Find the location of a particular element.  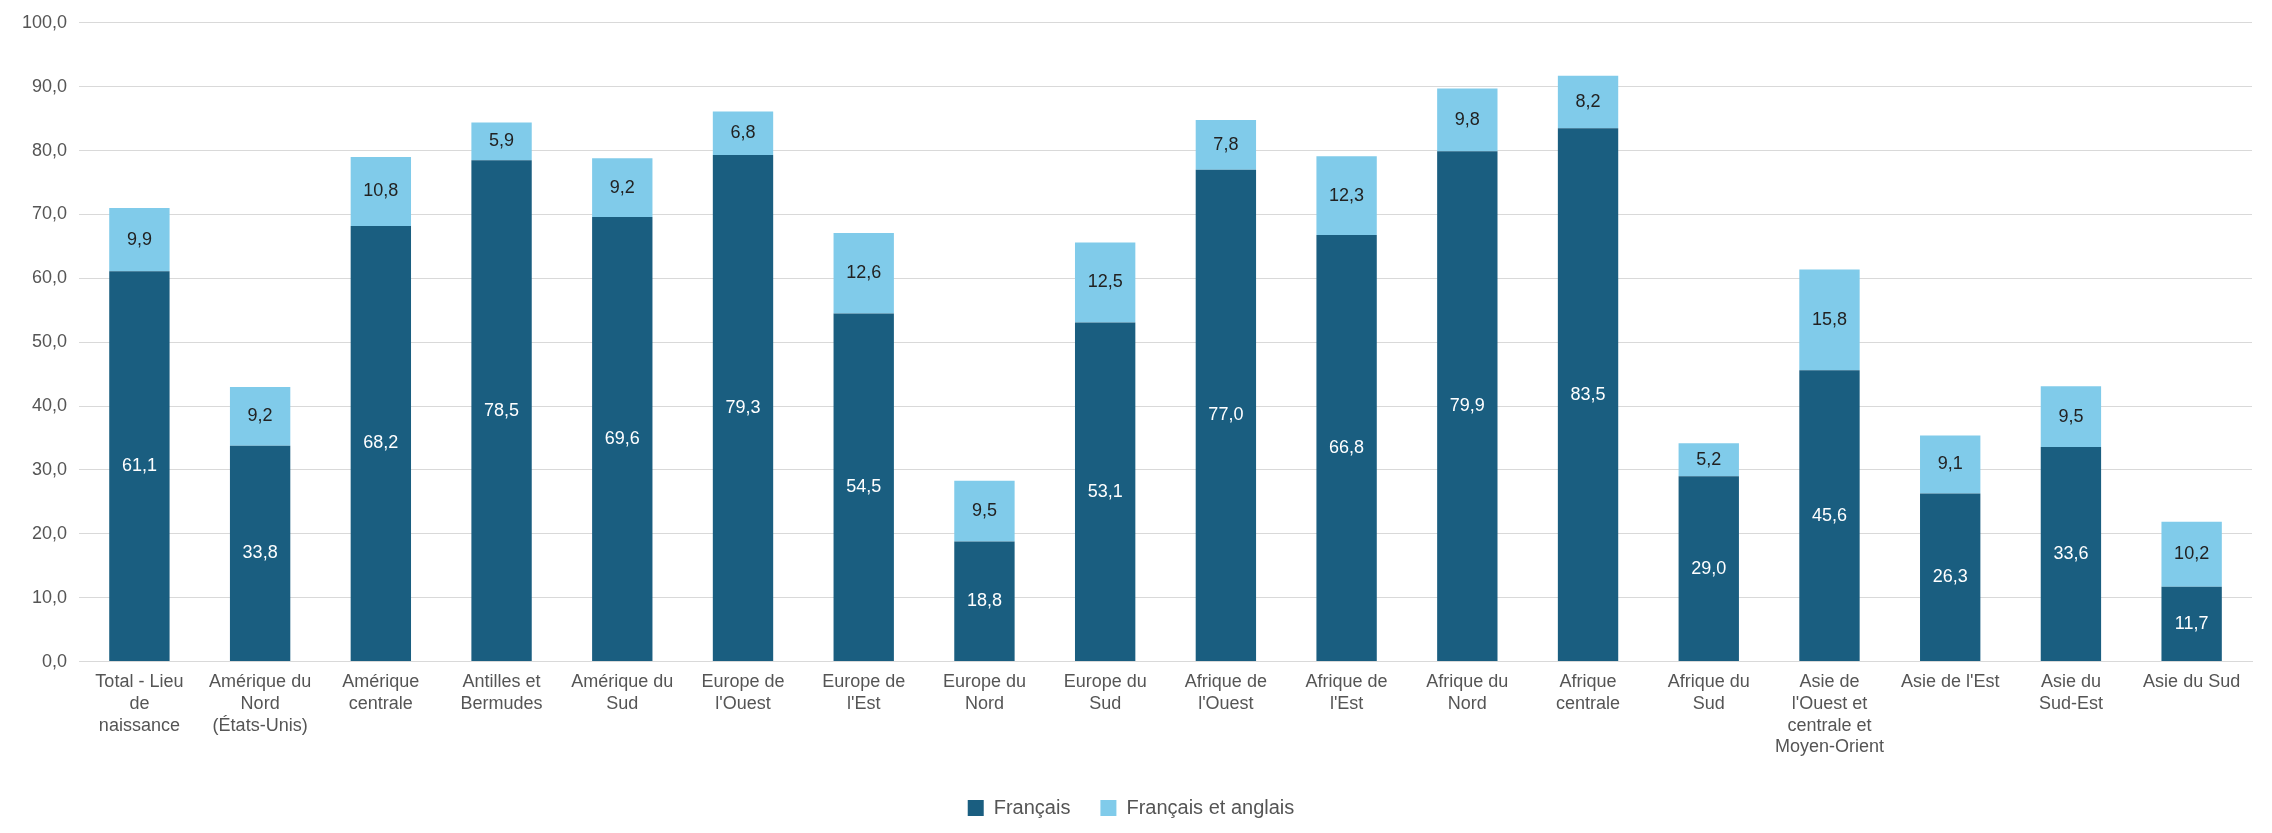

y-tick-label: 10,0 is located at coordinates (50, 596).